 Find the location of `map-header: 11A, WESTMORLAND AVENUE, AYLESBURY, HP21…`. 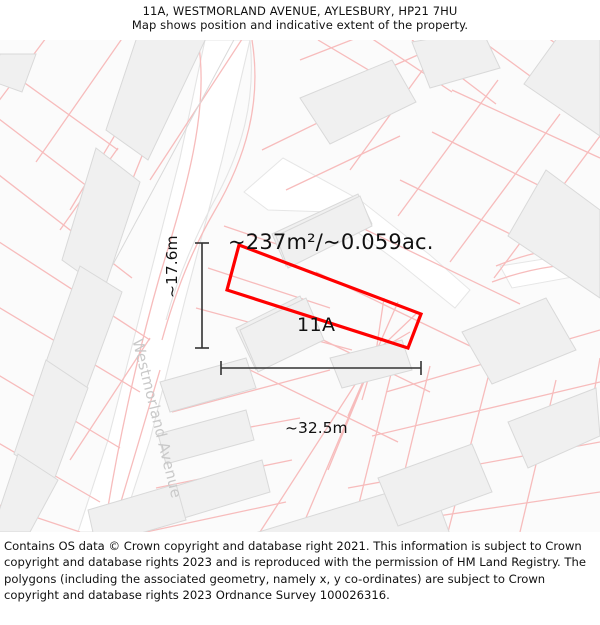

map-header: 11A, WESTMORLAND AVENUE, AYLESBURY, HP21… is located at coordinates (300, 20).